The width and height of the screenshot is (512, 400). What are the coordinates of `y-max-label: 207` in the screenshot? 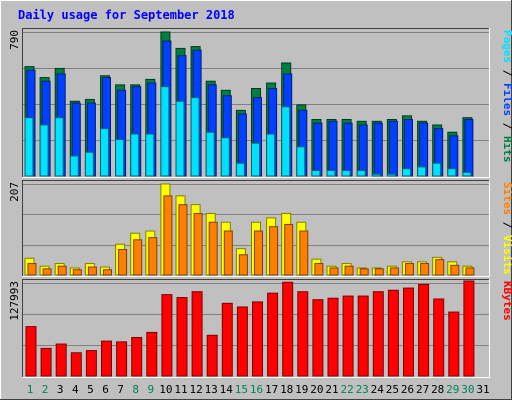 It's located at (14, 192).